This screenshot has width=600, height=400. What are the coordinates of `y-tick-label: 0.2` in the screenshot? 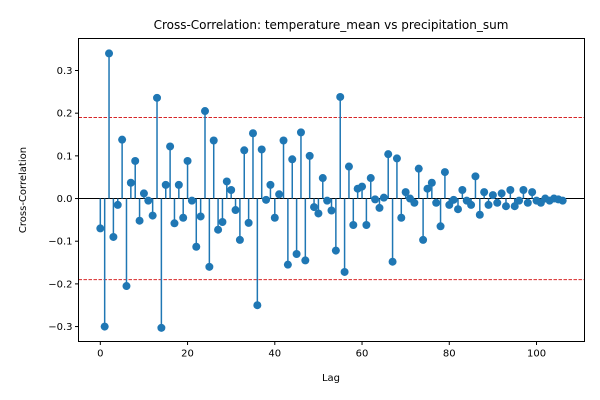 It's located at (65, 114).